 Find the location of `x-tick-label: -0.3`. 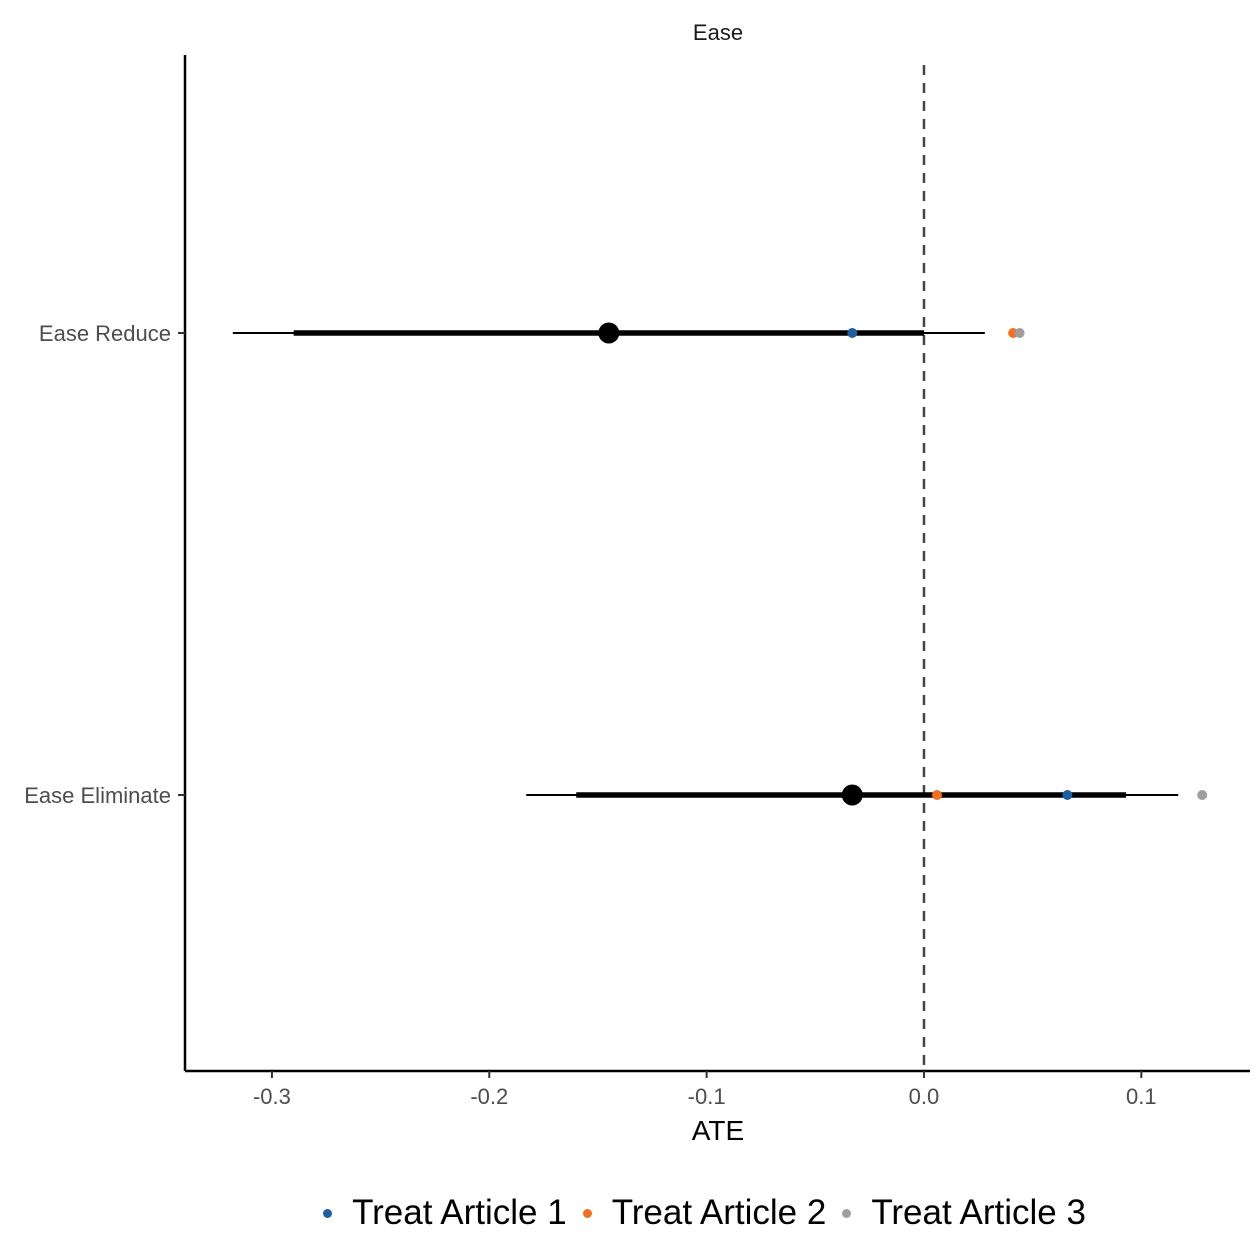

x-tick-label: -0.3 is located at coordinates (272, 1096).